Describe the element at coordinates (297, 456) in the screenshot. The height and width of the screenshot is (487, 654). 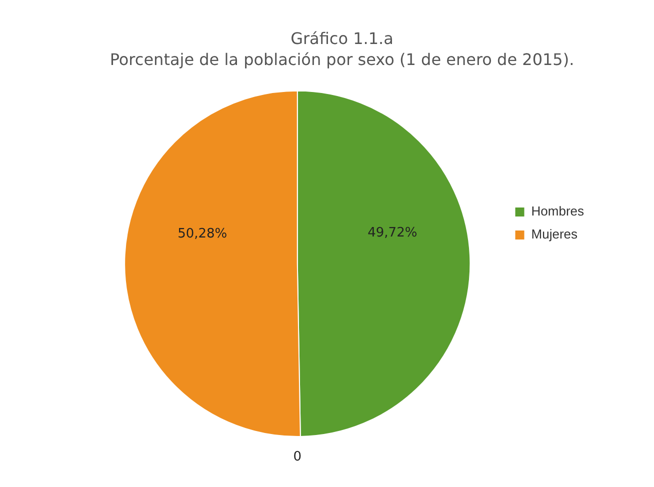
I see `text: 0` at that location.